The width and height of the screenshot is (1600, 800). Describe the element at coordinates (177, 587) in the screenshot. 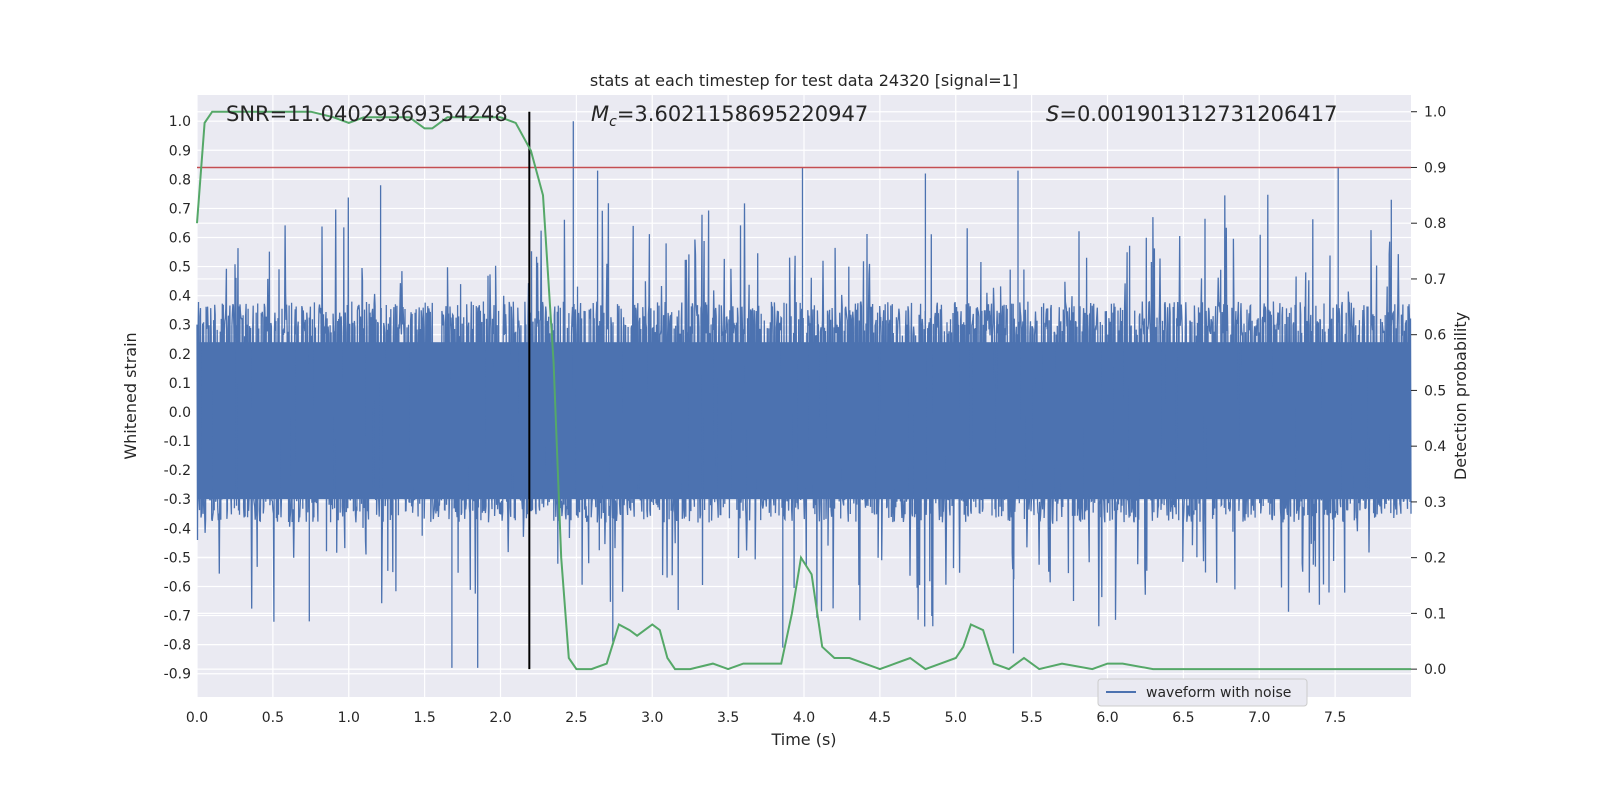

I see `y-left-tick-label: -0.6` at that location.